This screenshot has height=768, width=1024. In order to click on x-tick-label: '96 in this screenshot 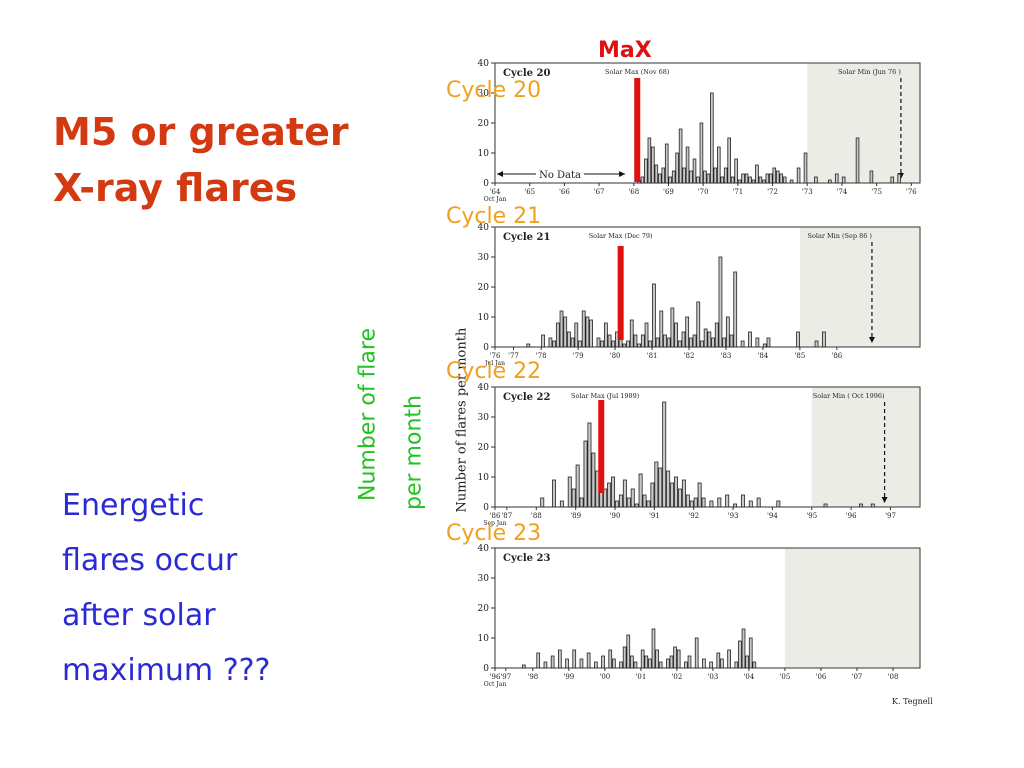, I will do `click(851, 516)`.